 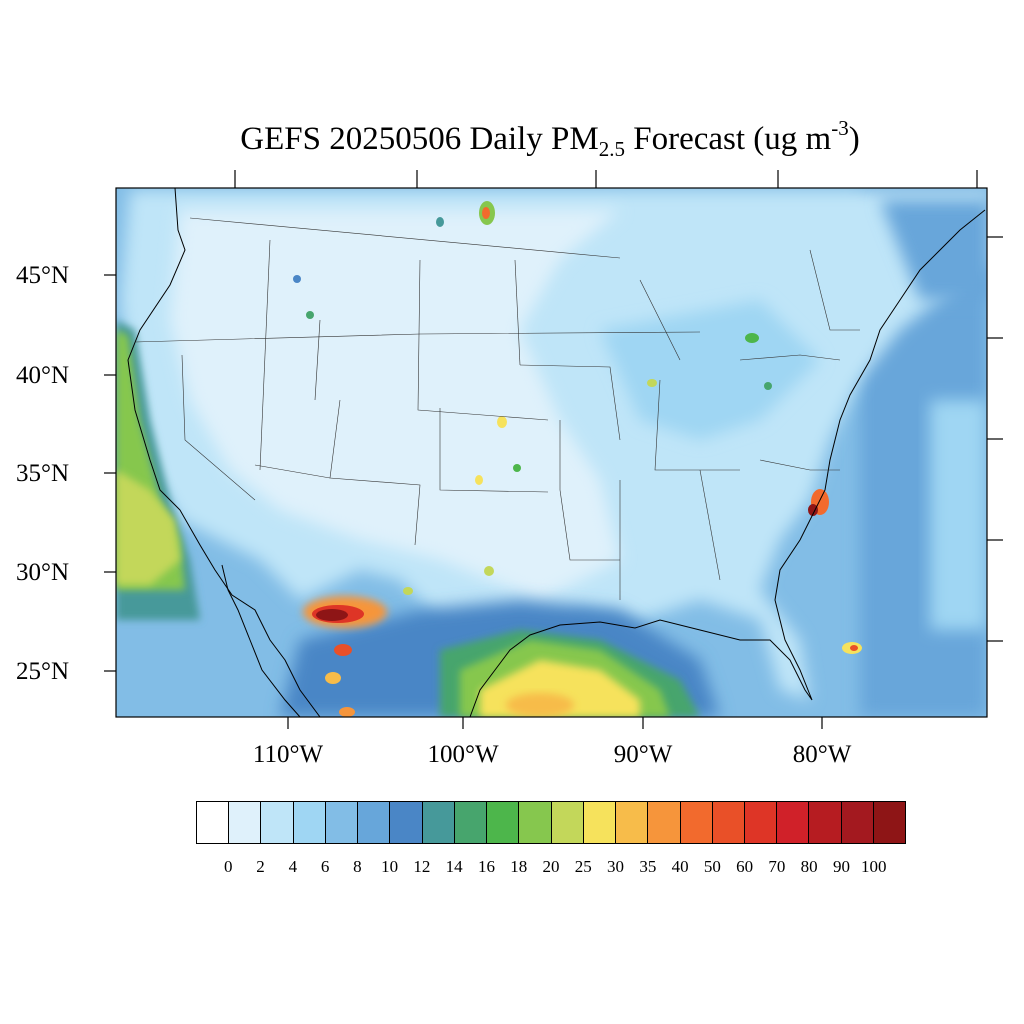 What do you see at coordinates (840, 128) in the screenshot?
I see `title-superscript: -3` at bounding box center [840, 128].